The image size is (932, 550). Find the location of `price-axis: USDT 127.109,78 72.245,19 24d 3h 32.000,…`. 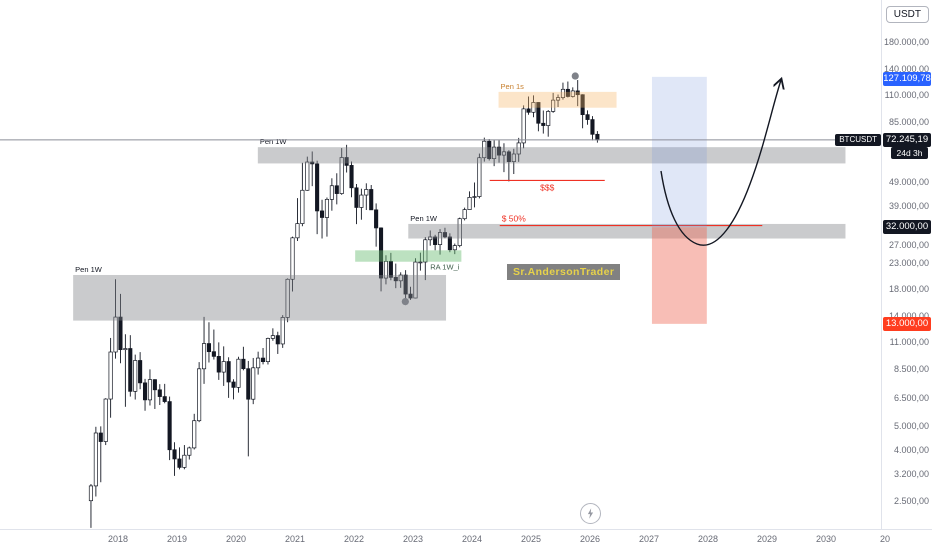

price-axis: USDT 127.109,78 72.245,19 24d 3h 32.000,… is located at coordinates (906, 264).